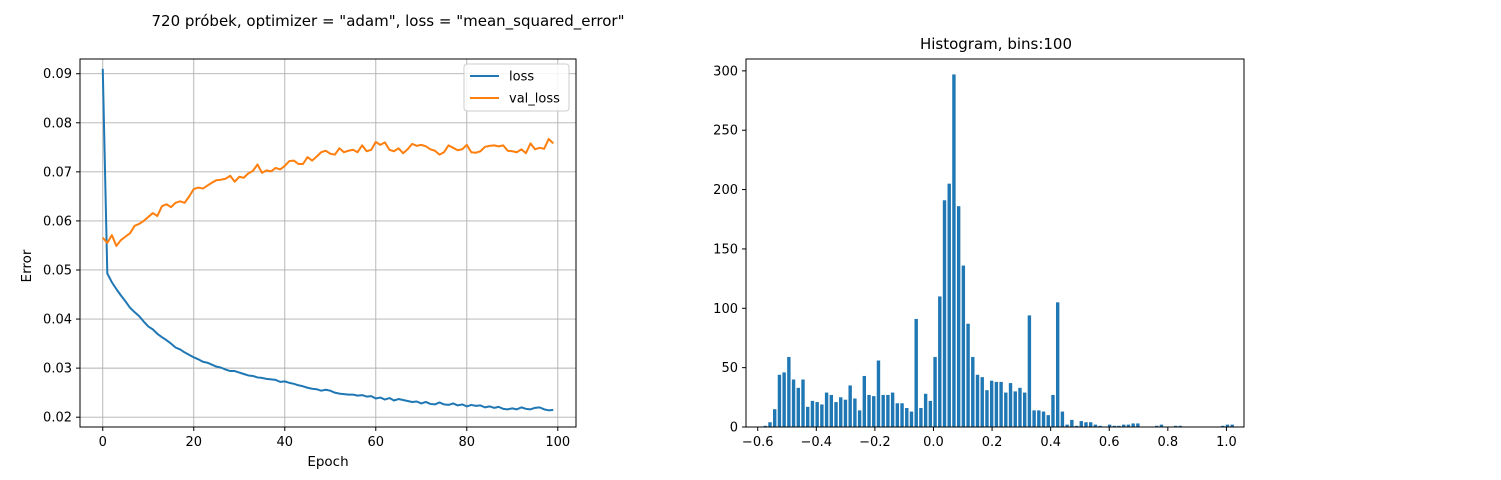  I want to click on histogram-y-tick-label: 100, so click(725, 309).